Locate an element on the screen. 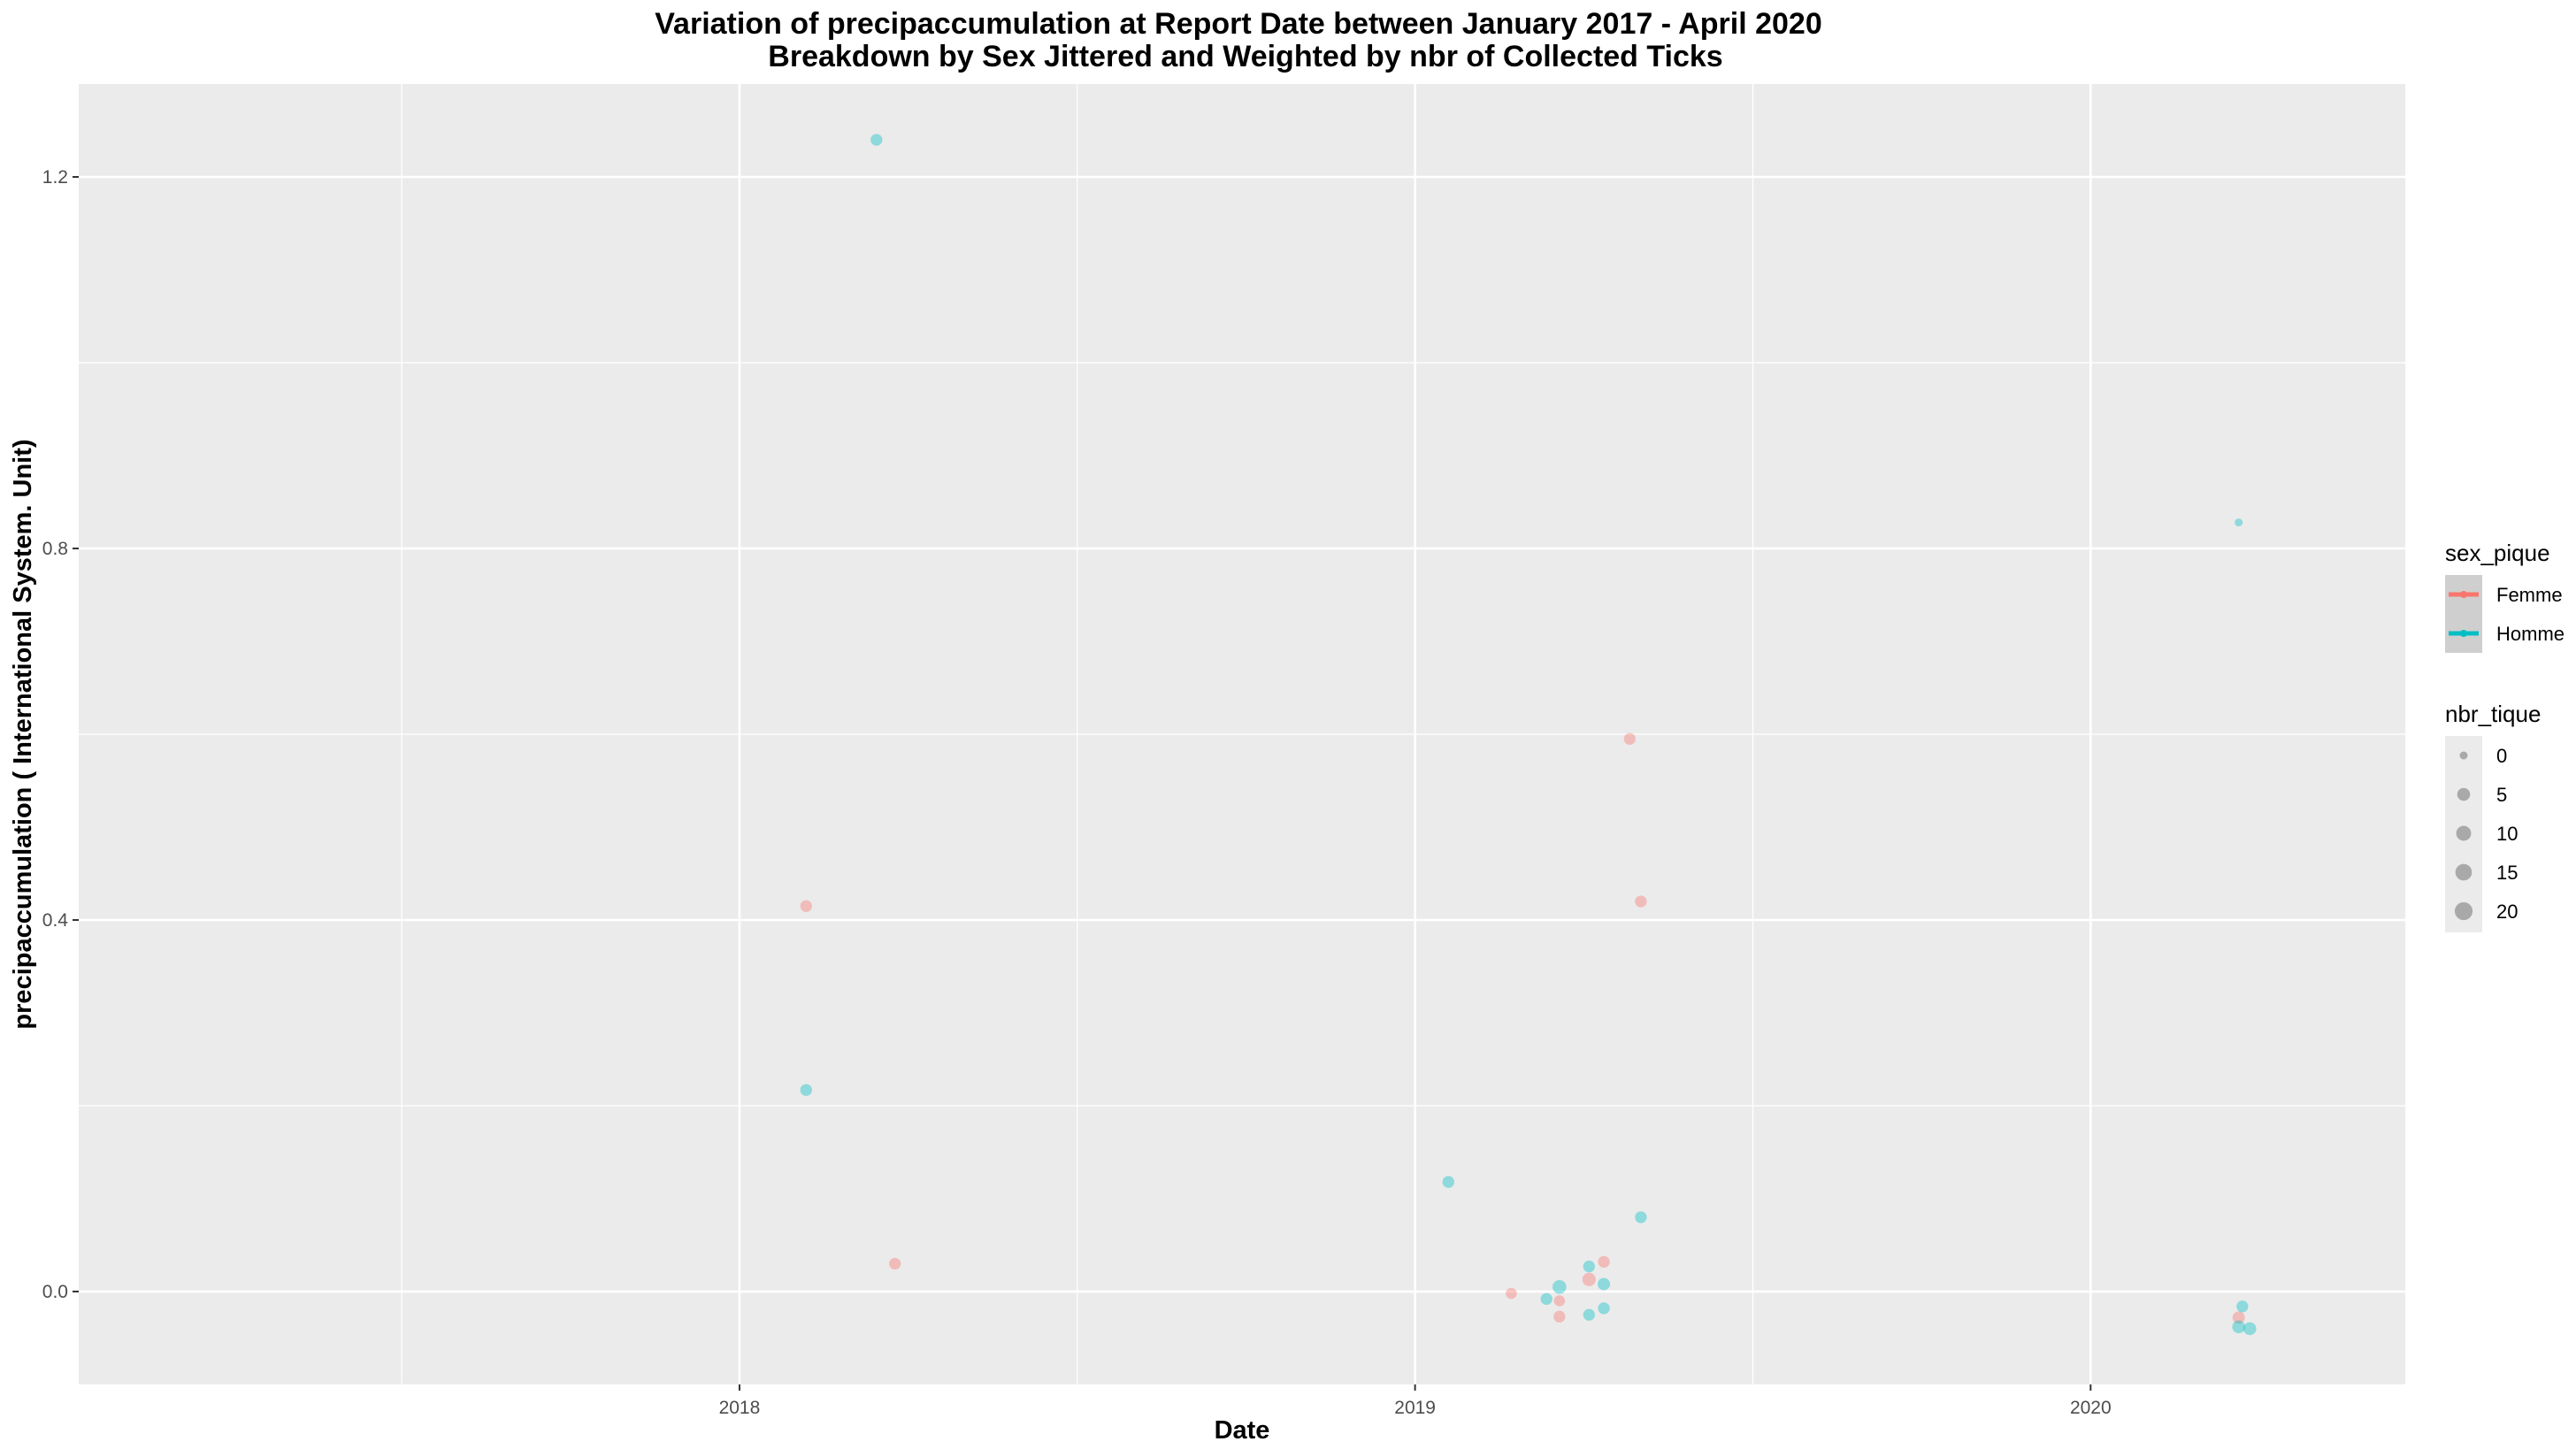 This screenshot has height=1449, width=2576. x-tick-label: 2018 is located at coordinates (740, 1408).